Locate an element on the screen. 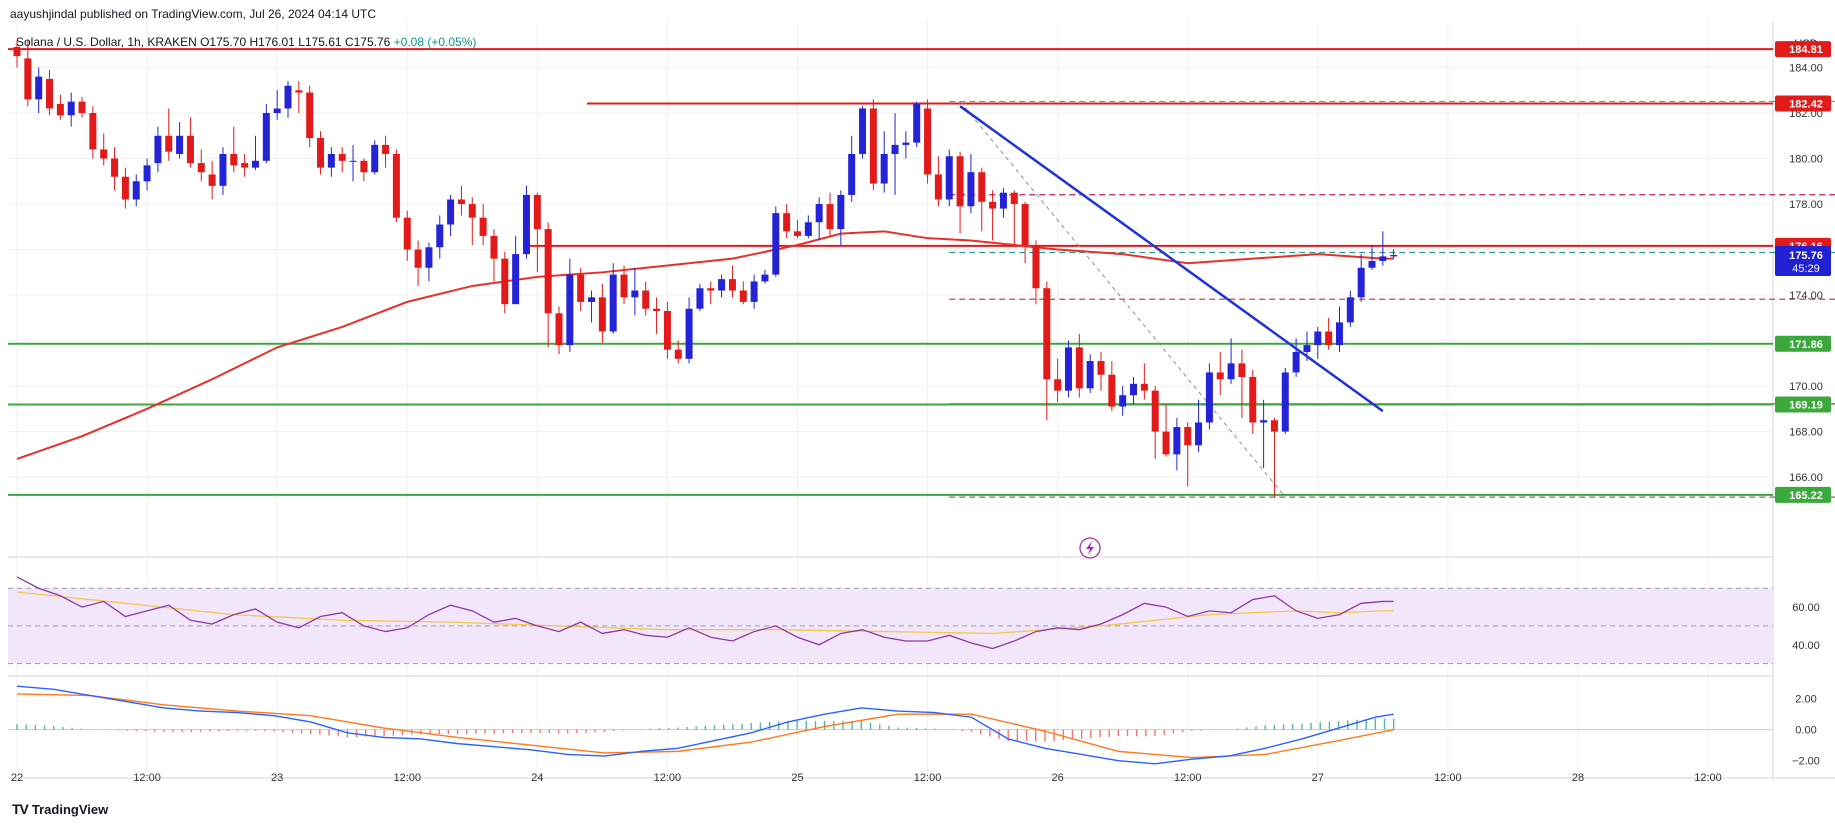 The height and width of the screenshot is (827, 1835). macd-signal-line is located at coordinates (705, 726).